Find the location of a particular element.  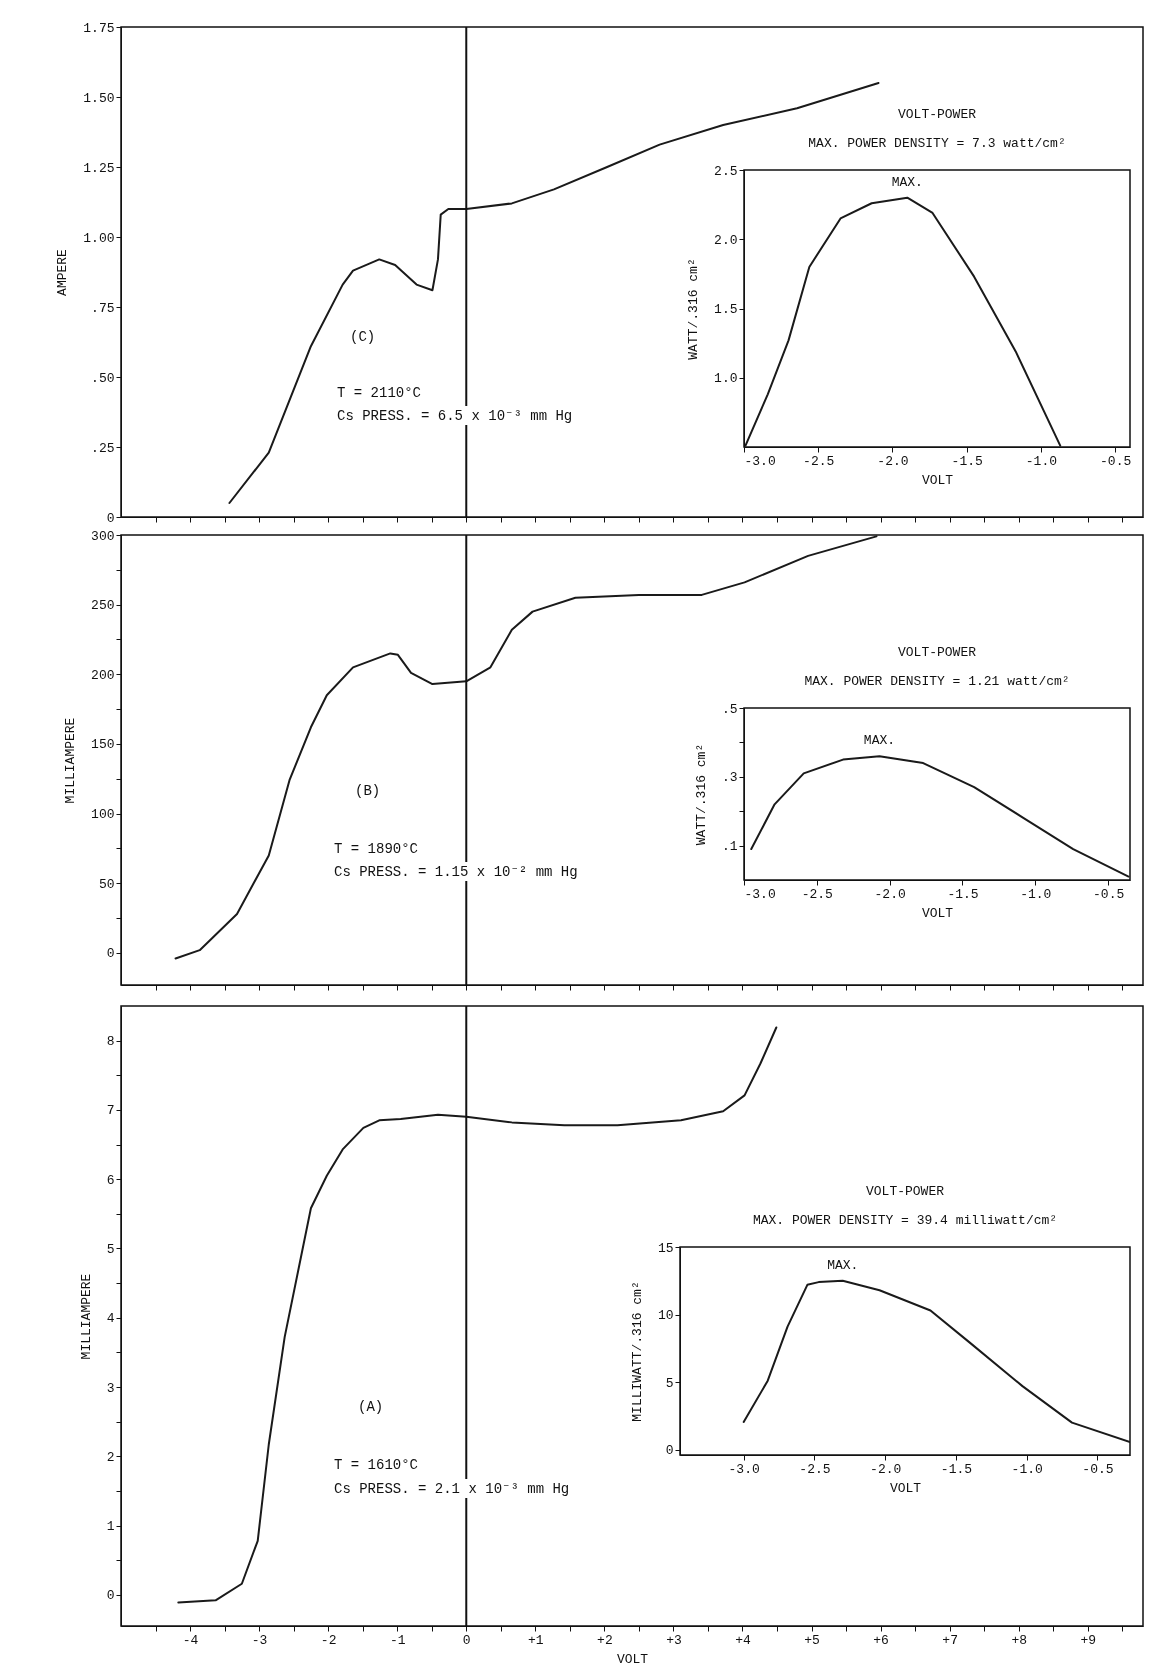

x-tick-label: +4 is located at coordinates (743, 1640).